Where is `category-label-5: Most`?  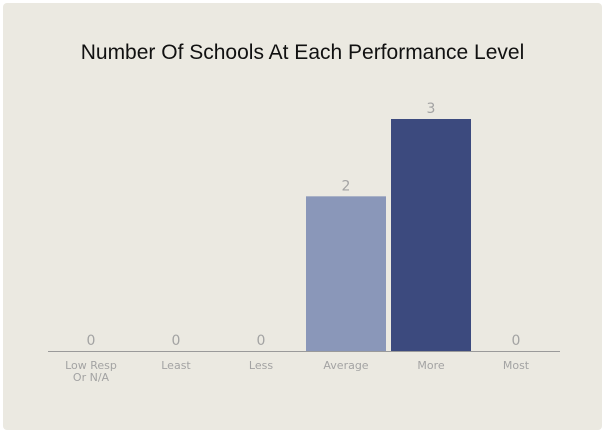
category-label-5: Most is located at coordinates (516, 365).